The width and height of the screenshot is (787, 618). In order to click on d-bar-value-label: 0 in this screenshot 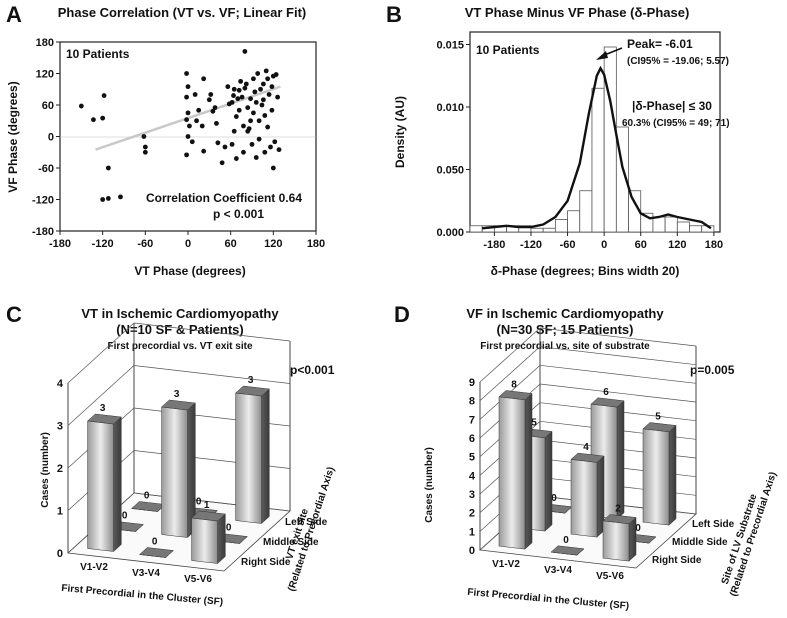, I will do `click(566, 540)`.